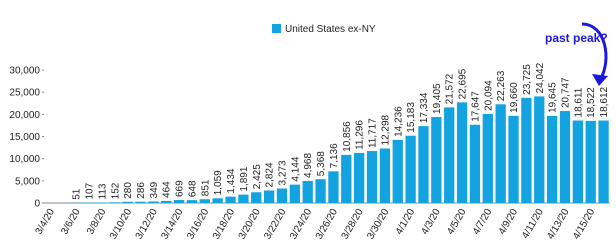 This screenshot has width=616, height=250. What do you see at coordinates (385, 129) in the screenshot?
I see `value-label: 12,298` at bounding box center [385, 129].